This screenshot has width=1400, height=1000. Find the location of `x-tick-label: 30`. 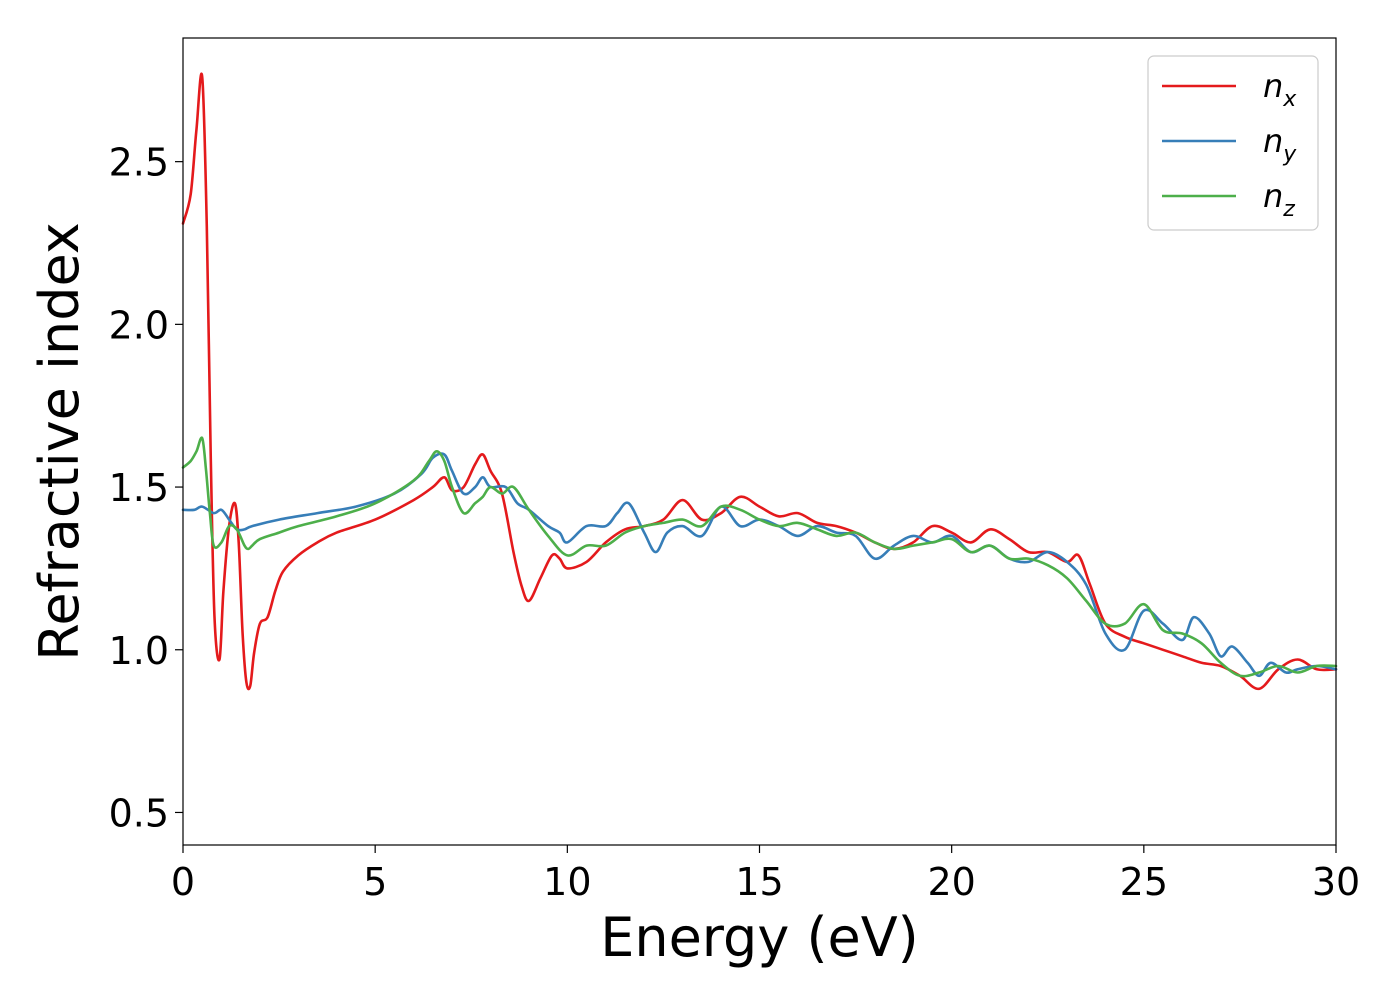

x-tick-label: 30 is located at coordinates (1336, 882).